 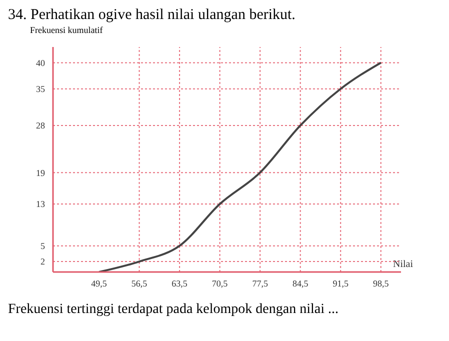 I want to click on y-tick-label: 19, so click(x=41, y=173).